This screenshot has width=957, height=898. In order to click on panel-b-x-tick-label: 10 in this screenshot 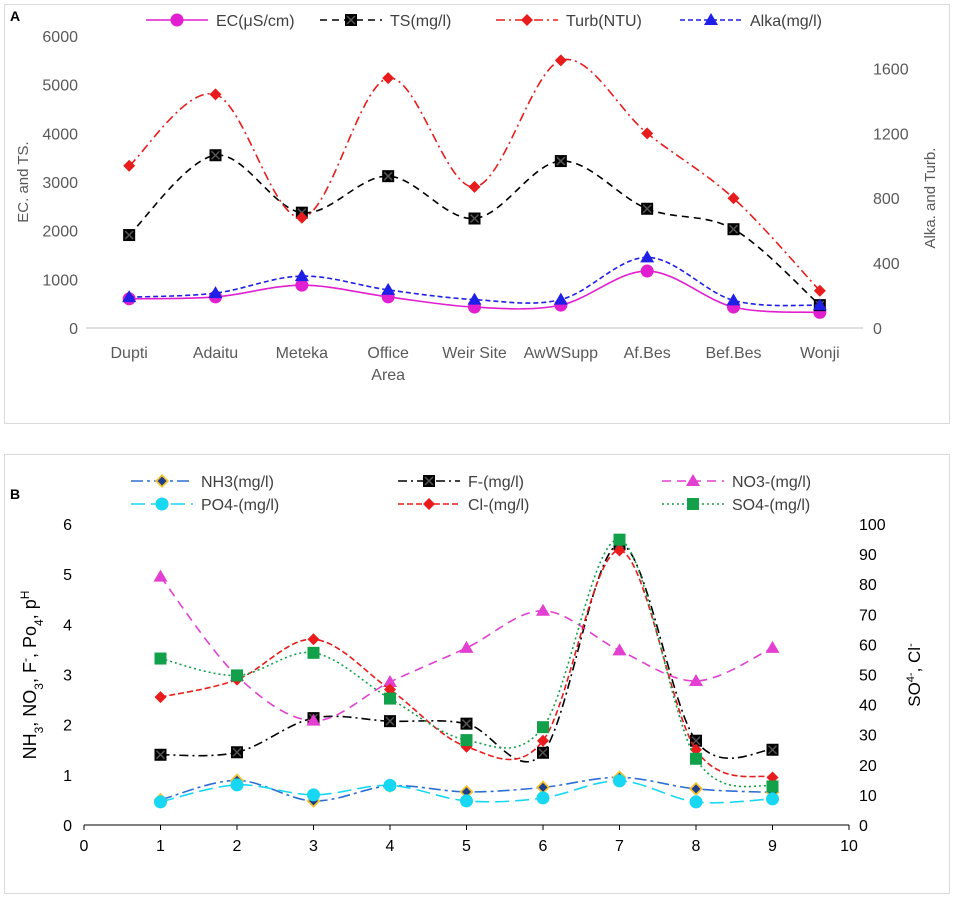, I will do `click(849, 846)`.